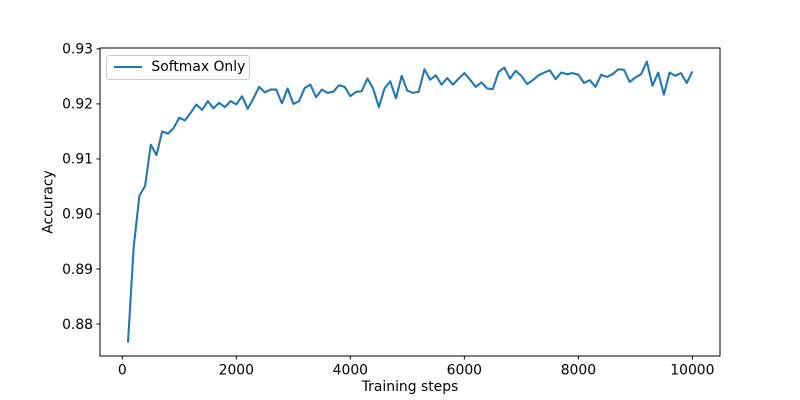 The image size is (800, 400). What do you see at coordinates (127, 67) in the screenshot?
I see `legend-line-sample-icon` at bounding box center [127, 67].